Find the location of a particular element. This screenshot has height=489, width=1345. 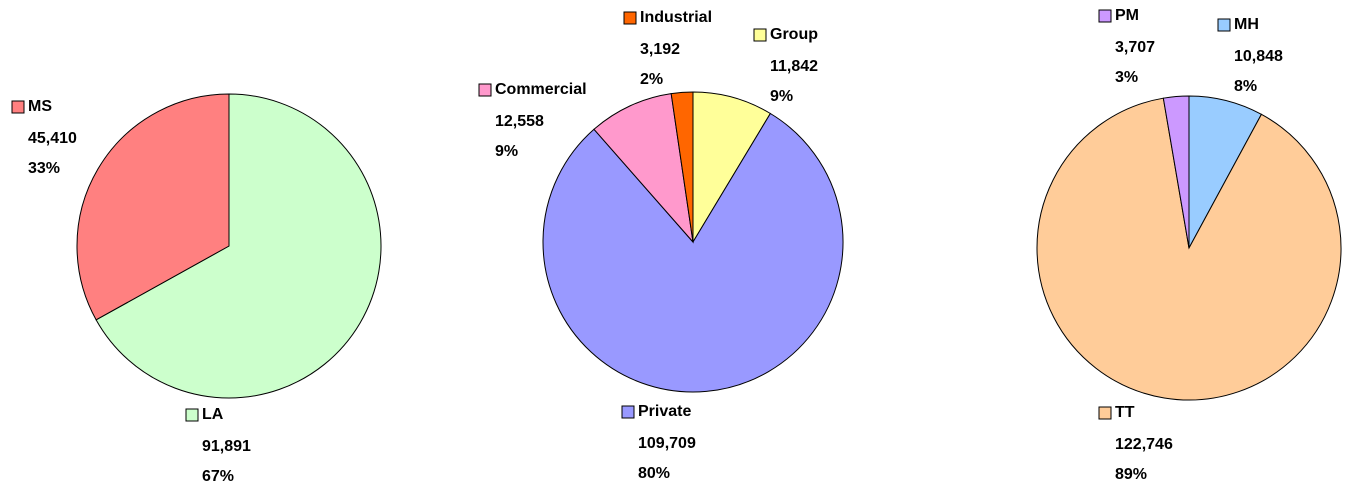

slice-percent: 67% is located at coordinates (218, 476).